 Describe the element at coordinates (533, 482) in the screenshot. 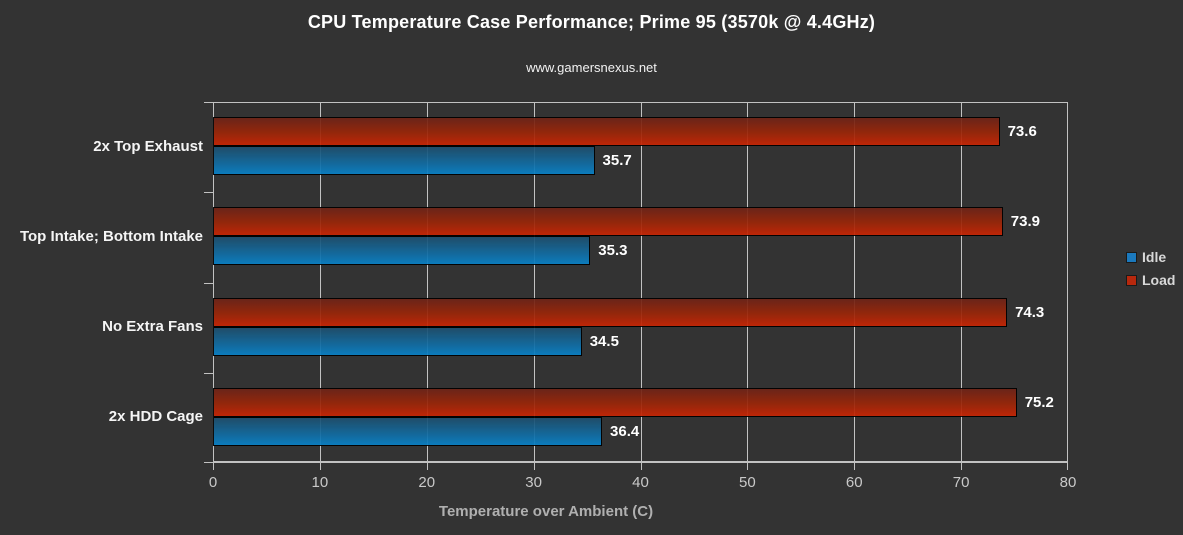

I see `x-axis-tick-label: 30` at that location.